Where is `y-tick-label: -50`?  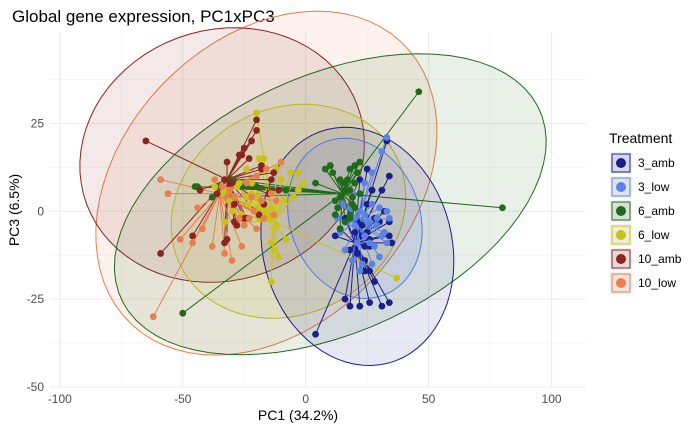 y-tick-label: -50 is located at coordinates (36, 387).